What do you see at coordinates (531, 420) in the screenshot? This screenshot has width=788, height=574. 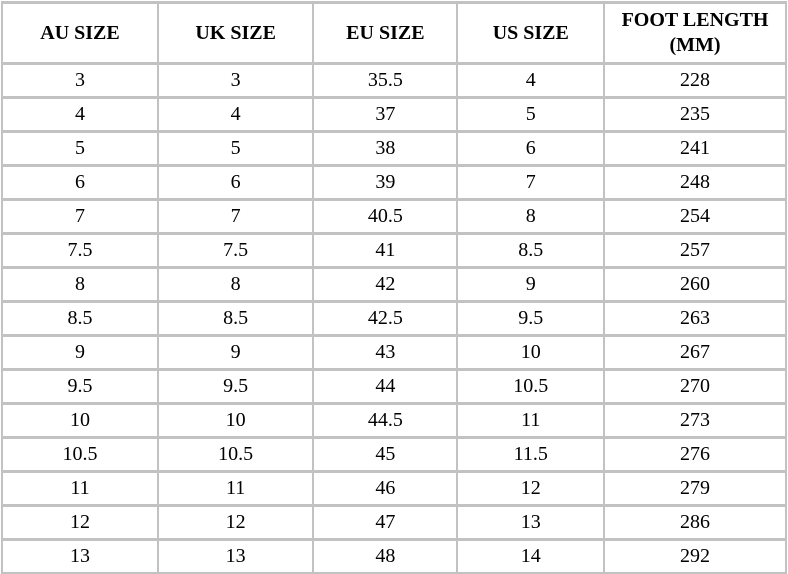 I see `table-cell-us: 11` at bounding box center [531, 420].